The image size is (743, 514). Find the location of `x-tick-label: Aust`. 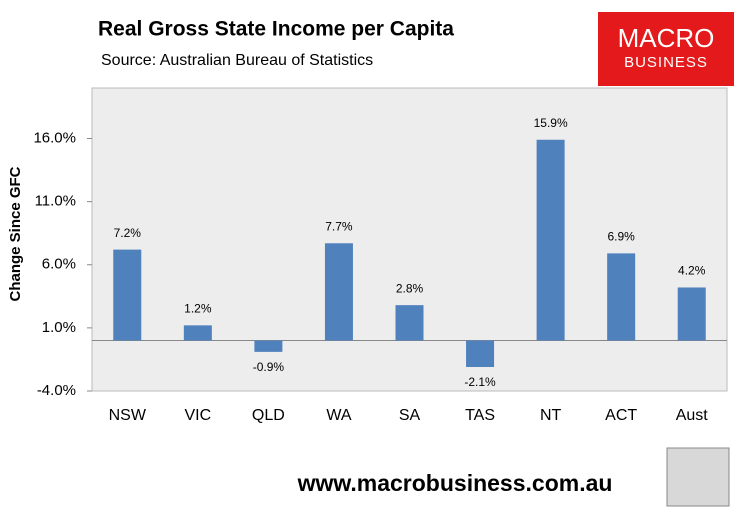

x-tick-label: Aust is located at coordinates (692, 415).